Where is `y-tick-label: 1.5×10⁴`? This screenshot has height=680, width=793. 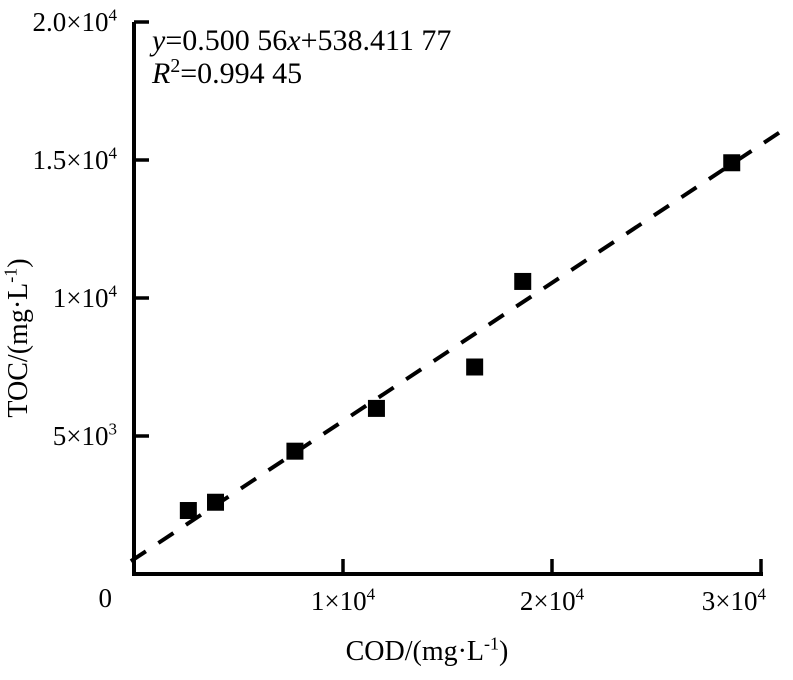
y-tick-label: 1.5×10⁴ is located at coordinates (75, 159).